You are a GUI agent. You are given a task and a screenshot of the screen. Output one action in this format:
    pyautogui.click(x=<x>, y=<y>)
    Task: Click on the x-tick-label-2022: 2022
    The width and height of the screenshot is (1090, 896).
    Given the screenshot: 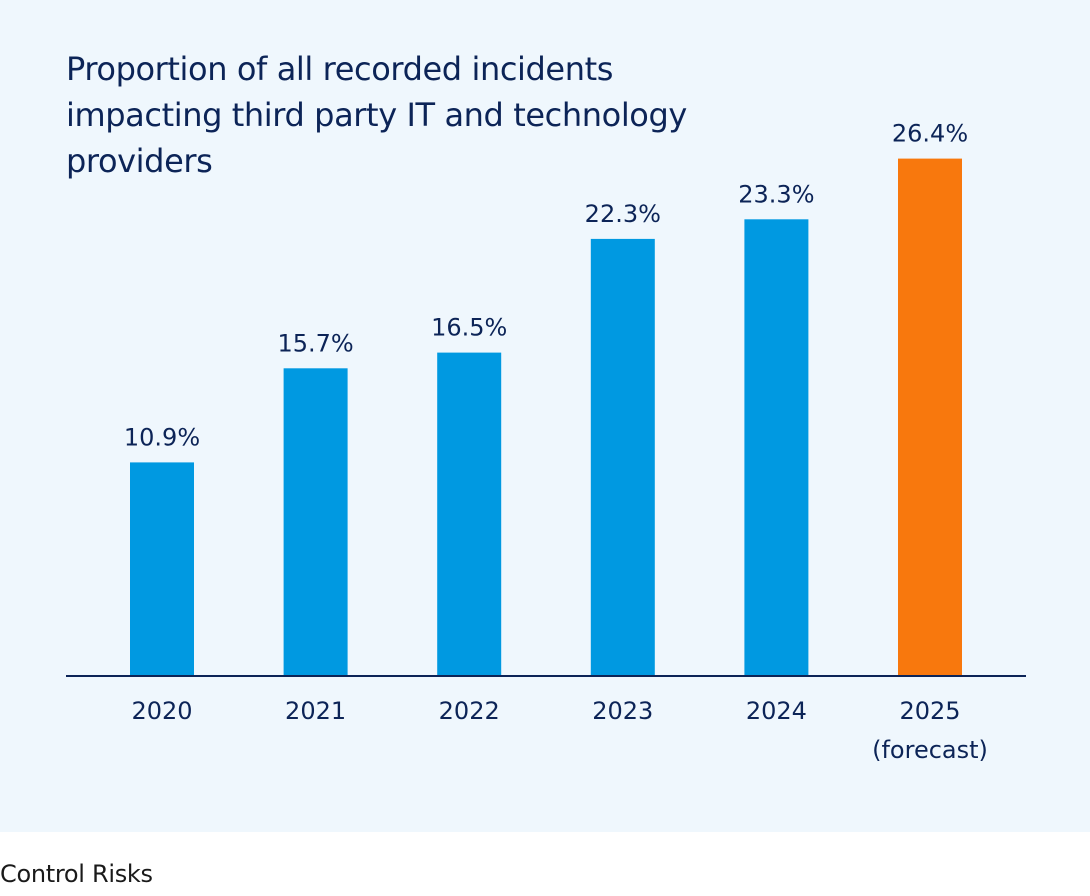 What is the action you would take?
    pyautogui.click(x=469, y=711)
    